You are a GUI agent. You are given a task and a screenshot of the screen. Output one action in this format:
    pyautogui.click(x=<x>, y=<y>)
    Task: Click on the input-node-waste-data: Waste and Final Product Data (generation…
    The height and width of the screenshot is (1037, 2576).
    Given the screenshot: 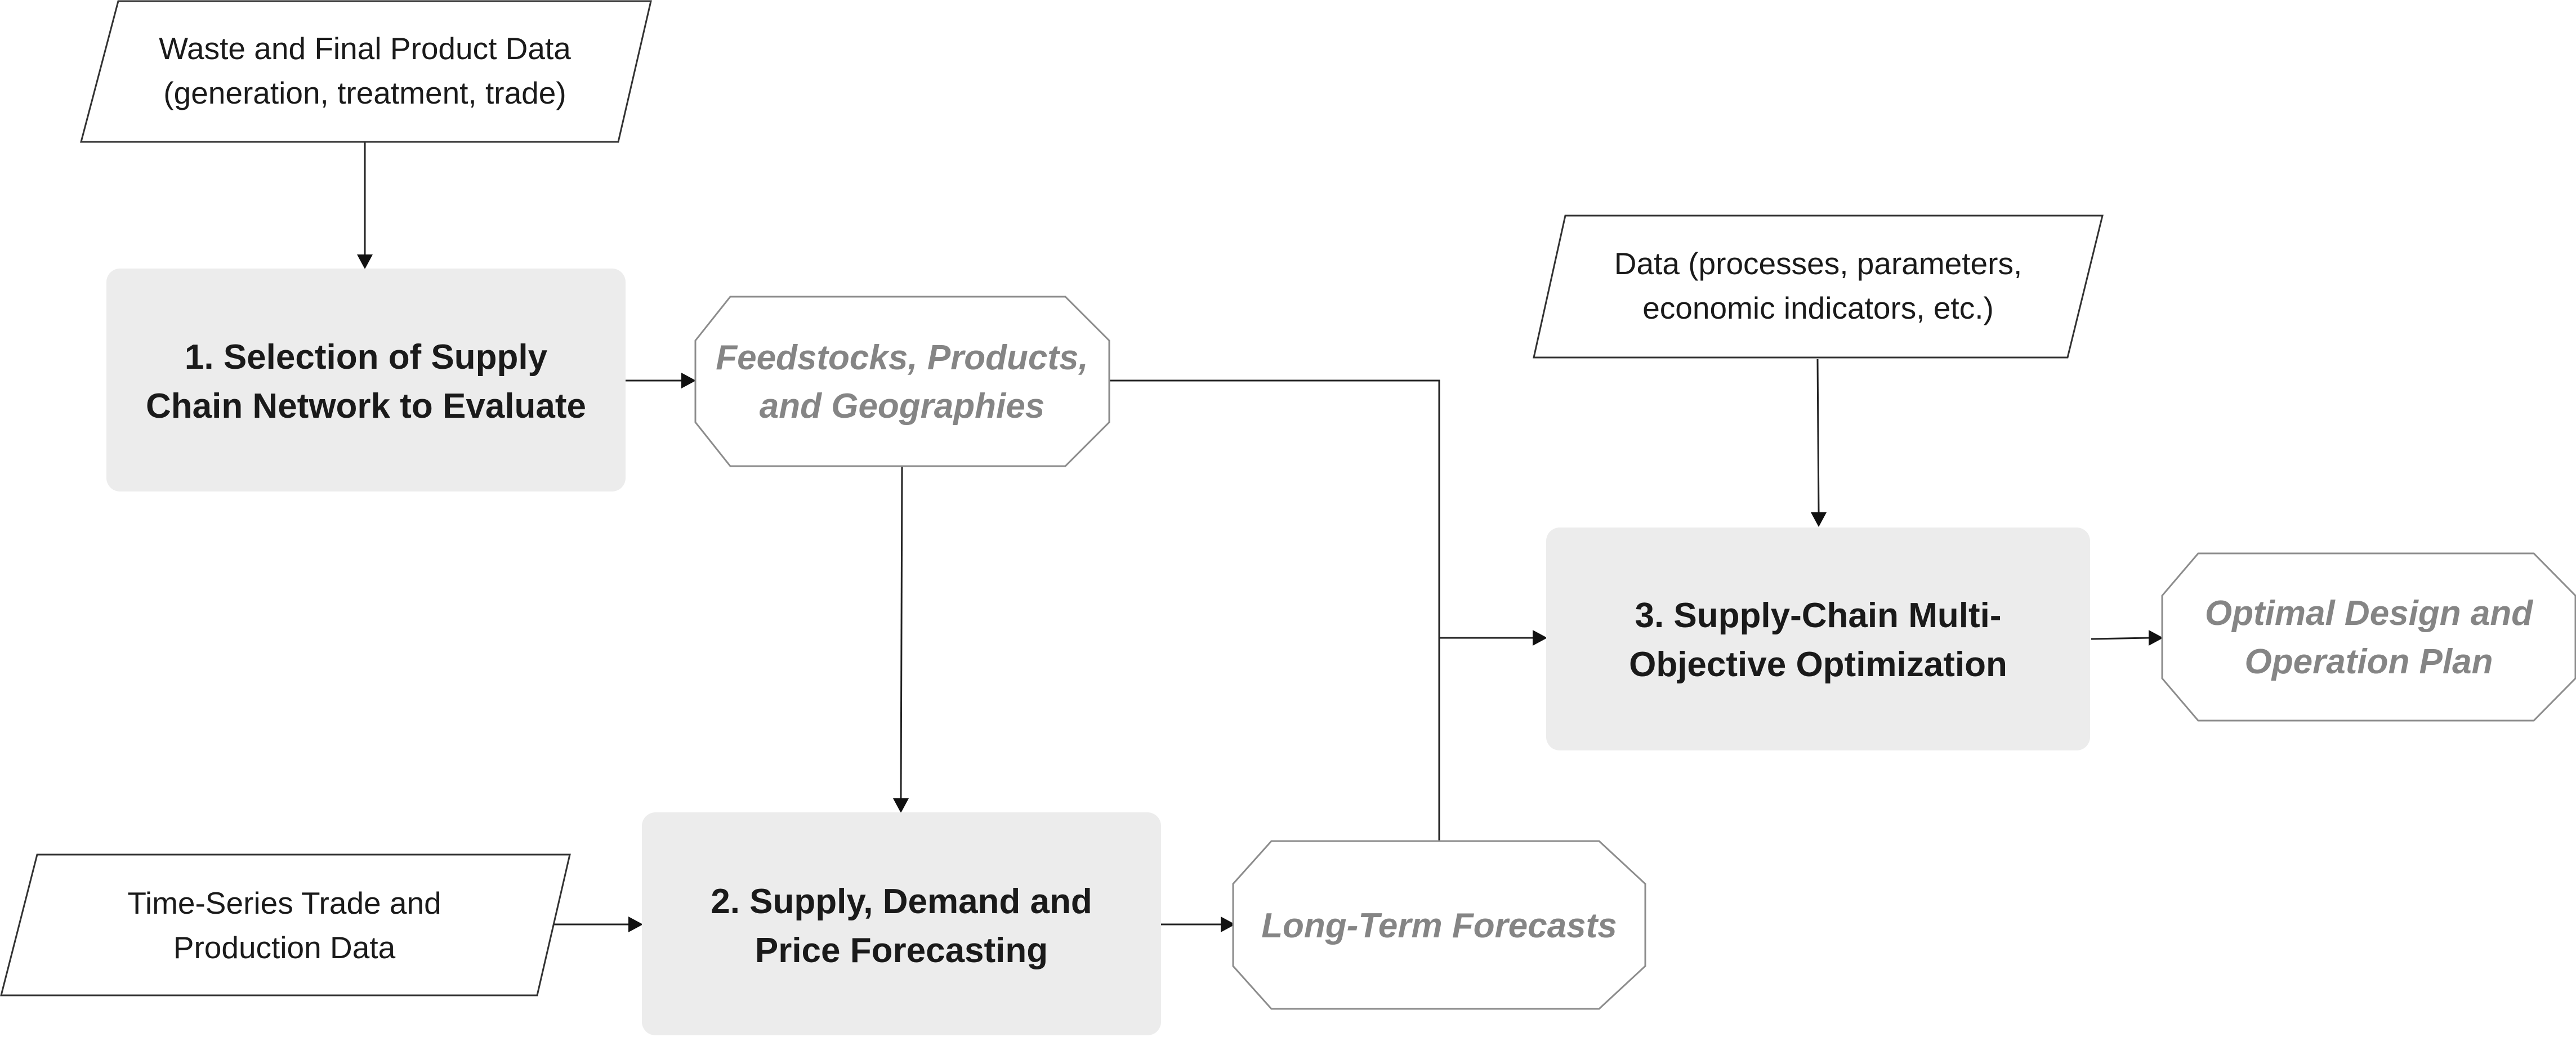 What is the action you would take?
    pyautogui.click(x=366, y=71)
    